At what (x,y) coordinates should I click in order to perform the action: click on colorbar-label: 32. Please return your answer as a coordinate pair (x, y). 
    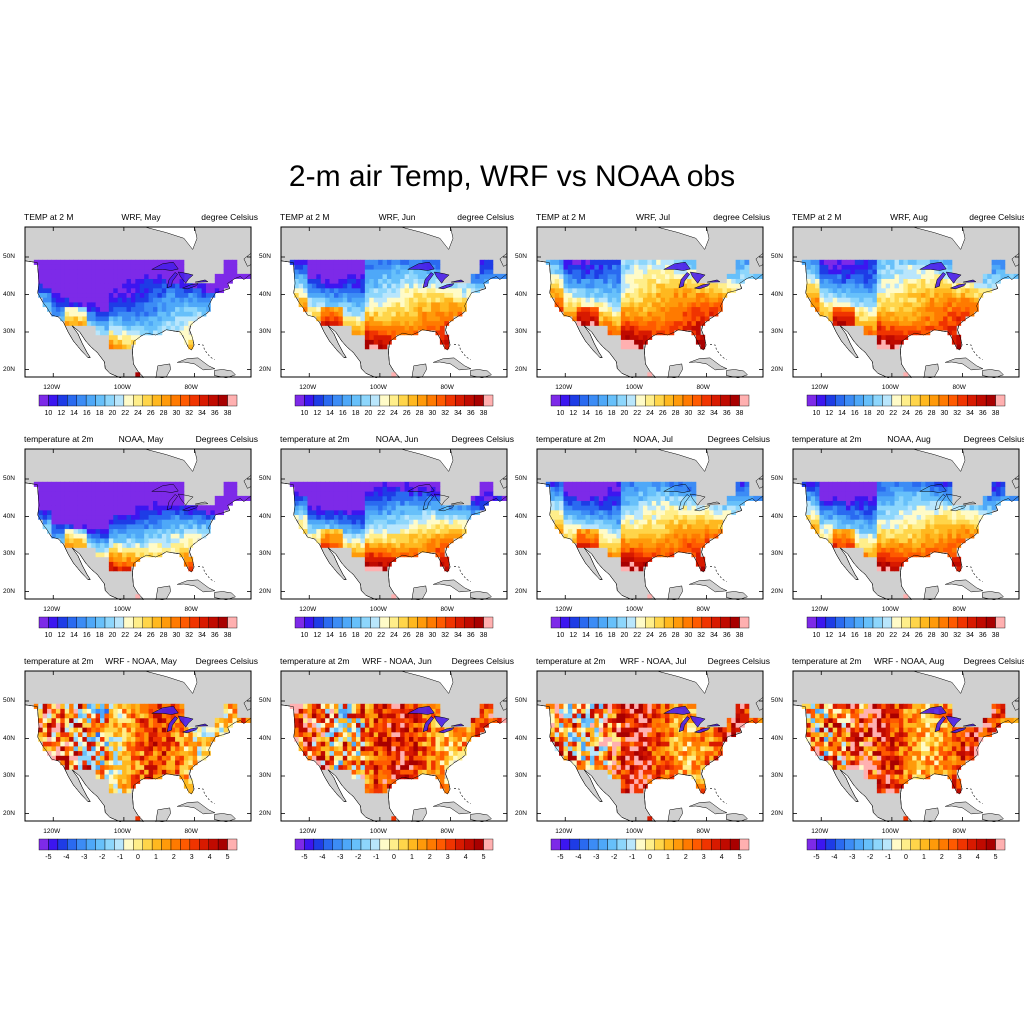
    Looking at the image, I should click on (701, 635).